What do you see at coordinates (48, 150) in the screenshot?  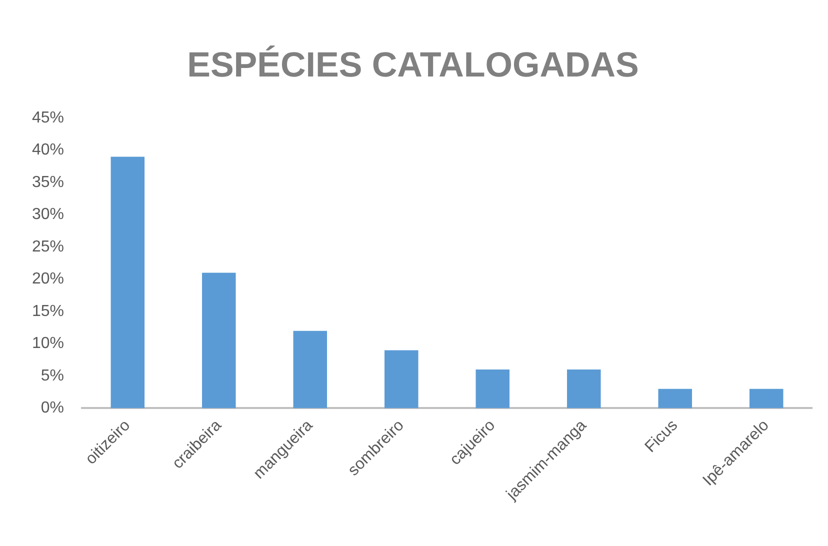 I see `y-tick-label: 40%` at bounding box center [48, 150].